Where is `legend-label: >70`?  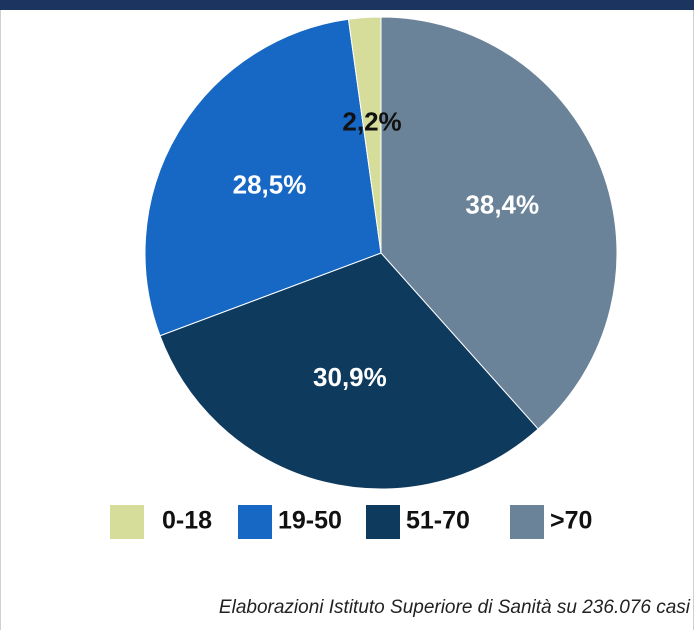
legend-label: >70 is located at coordinates (571, 521).